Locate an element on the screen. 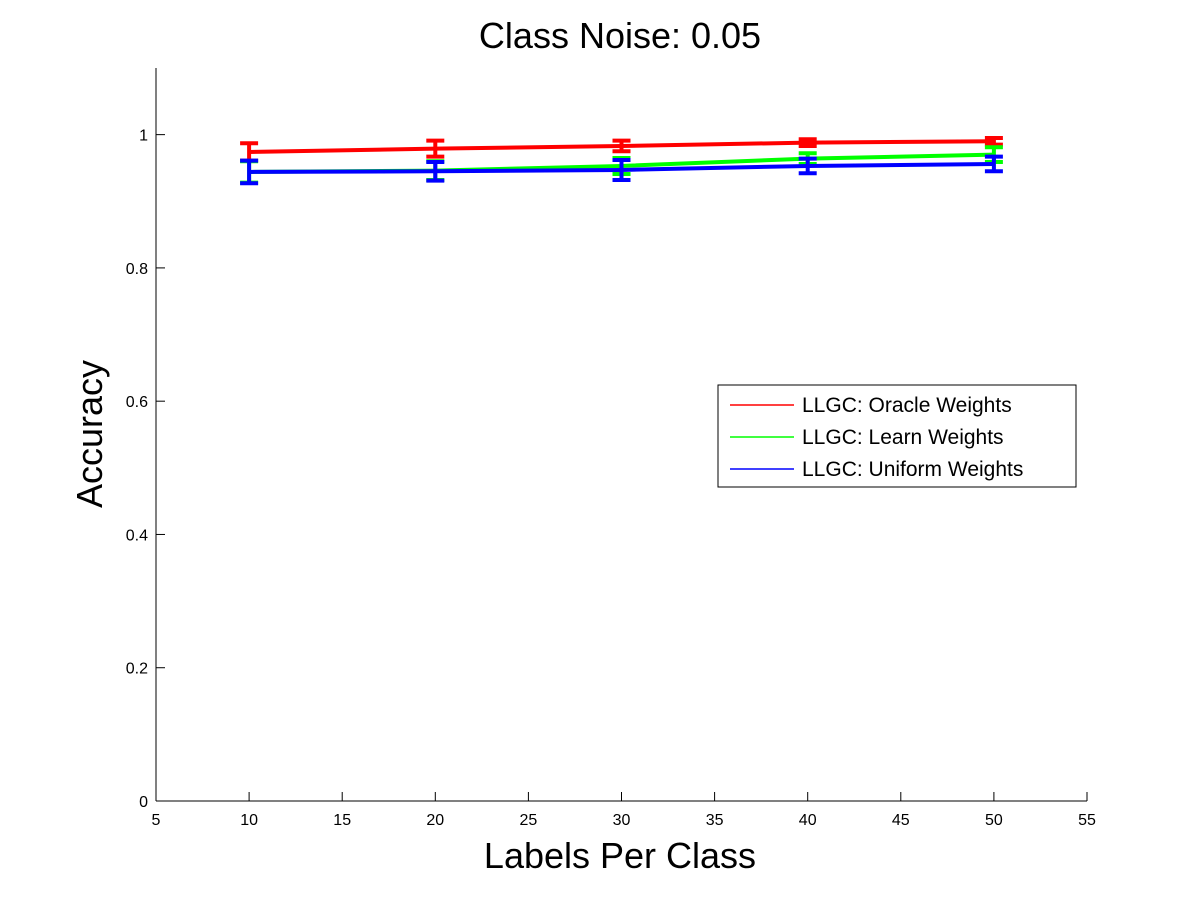  legend-box is located at coordinates (897, 436).